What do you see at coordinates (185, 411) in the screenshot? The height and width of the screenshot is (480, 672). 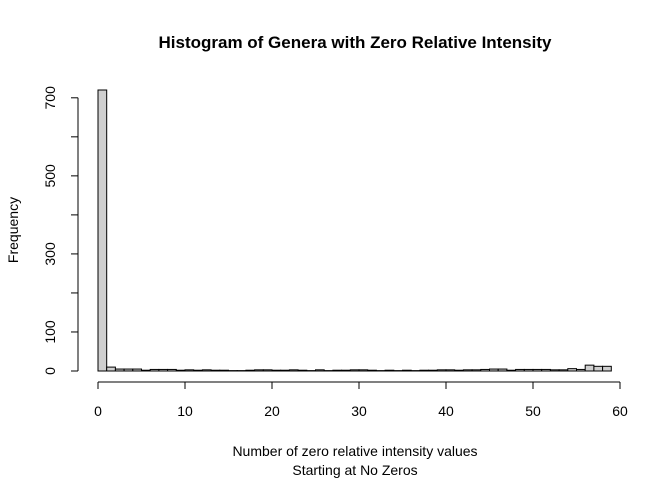 I see `x-tick-label: 10` at bounding box center [185, 411].